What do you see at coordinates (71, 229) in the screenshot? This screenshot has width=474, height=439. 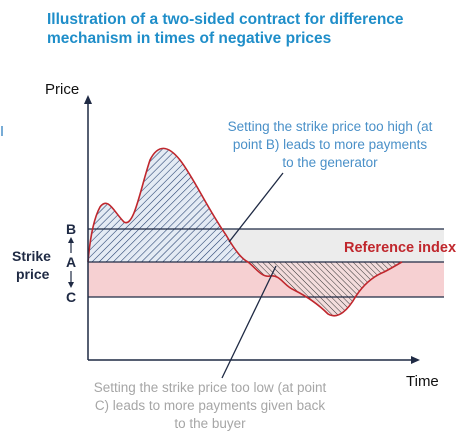 I see `level-b-label: B` at bounding box center [71, 229].